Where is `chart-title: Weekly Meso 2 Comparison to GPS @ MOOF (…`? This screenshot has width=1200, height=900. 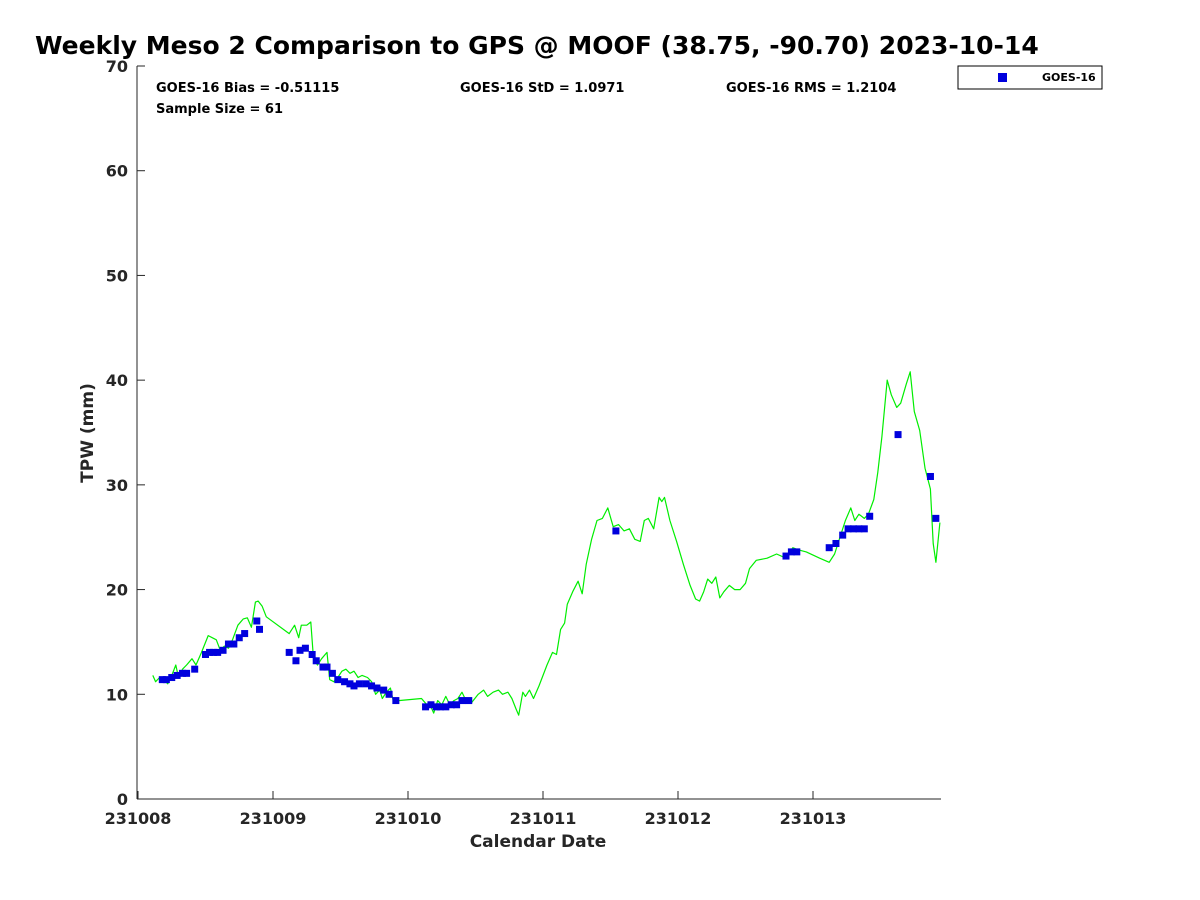
chart-title: Weekly Meso 2 Comparison to GPS @ MOOF (… is located at coordinates (537, 45).